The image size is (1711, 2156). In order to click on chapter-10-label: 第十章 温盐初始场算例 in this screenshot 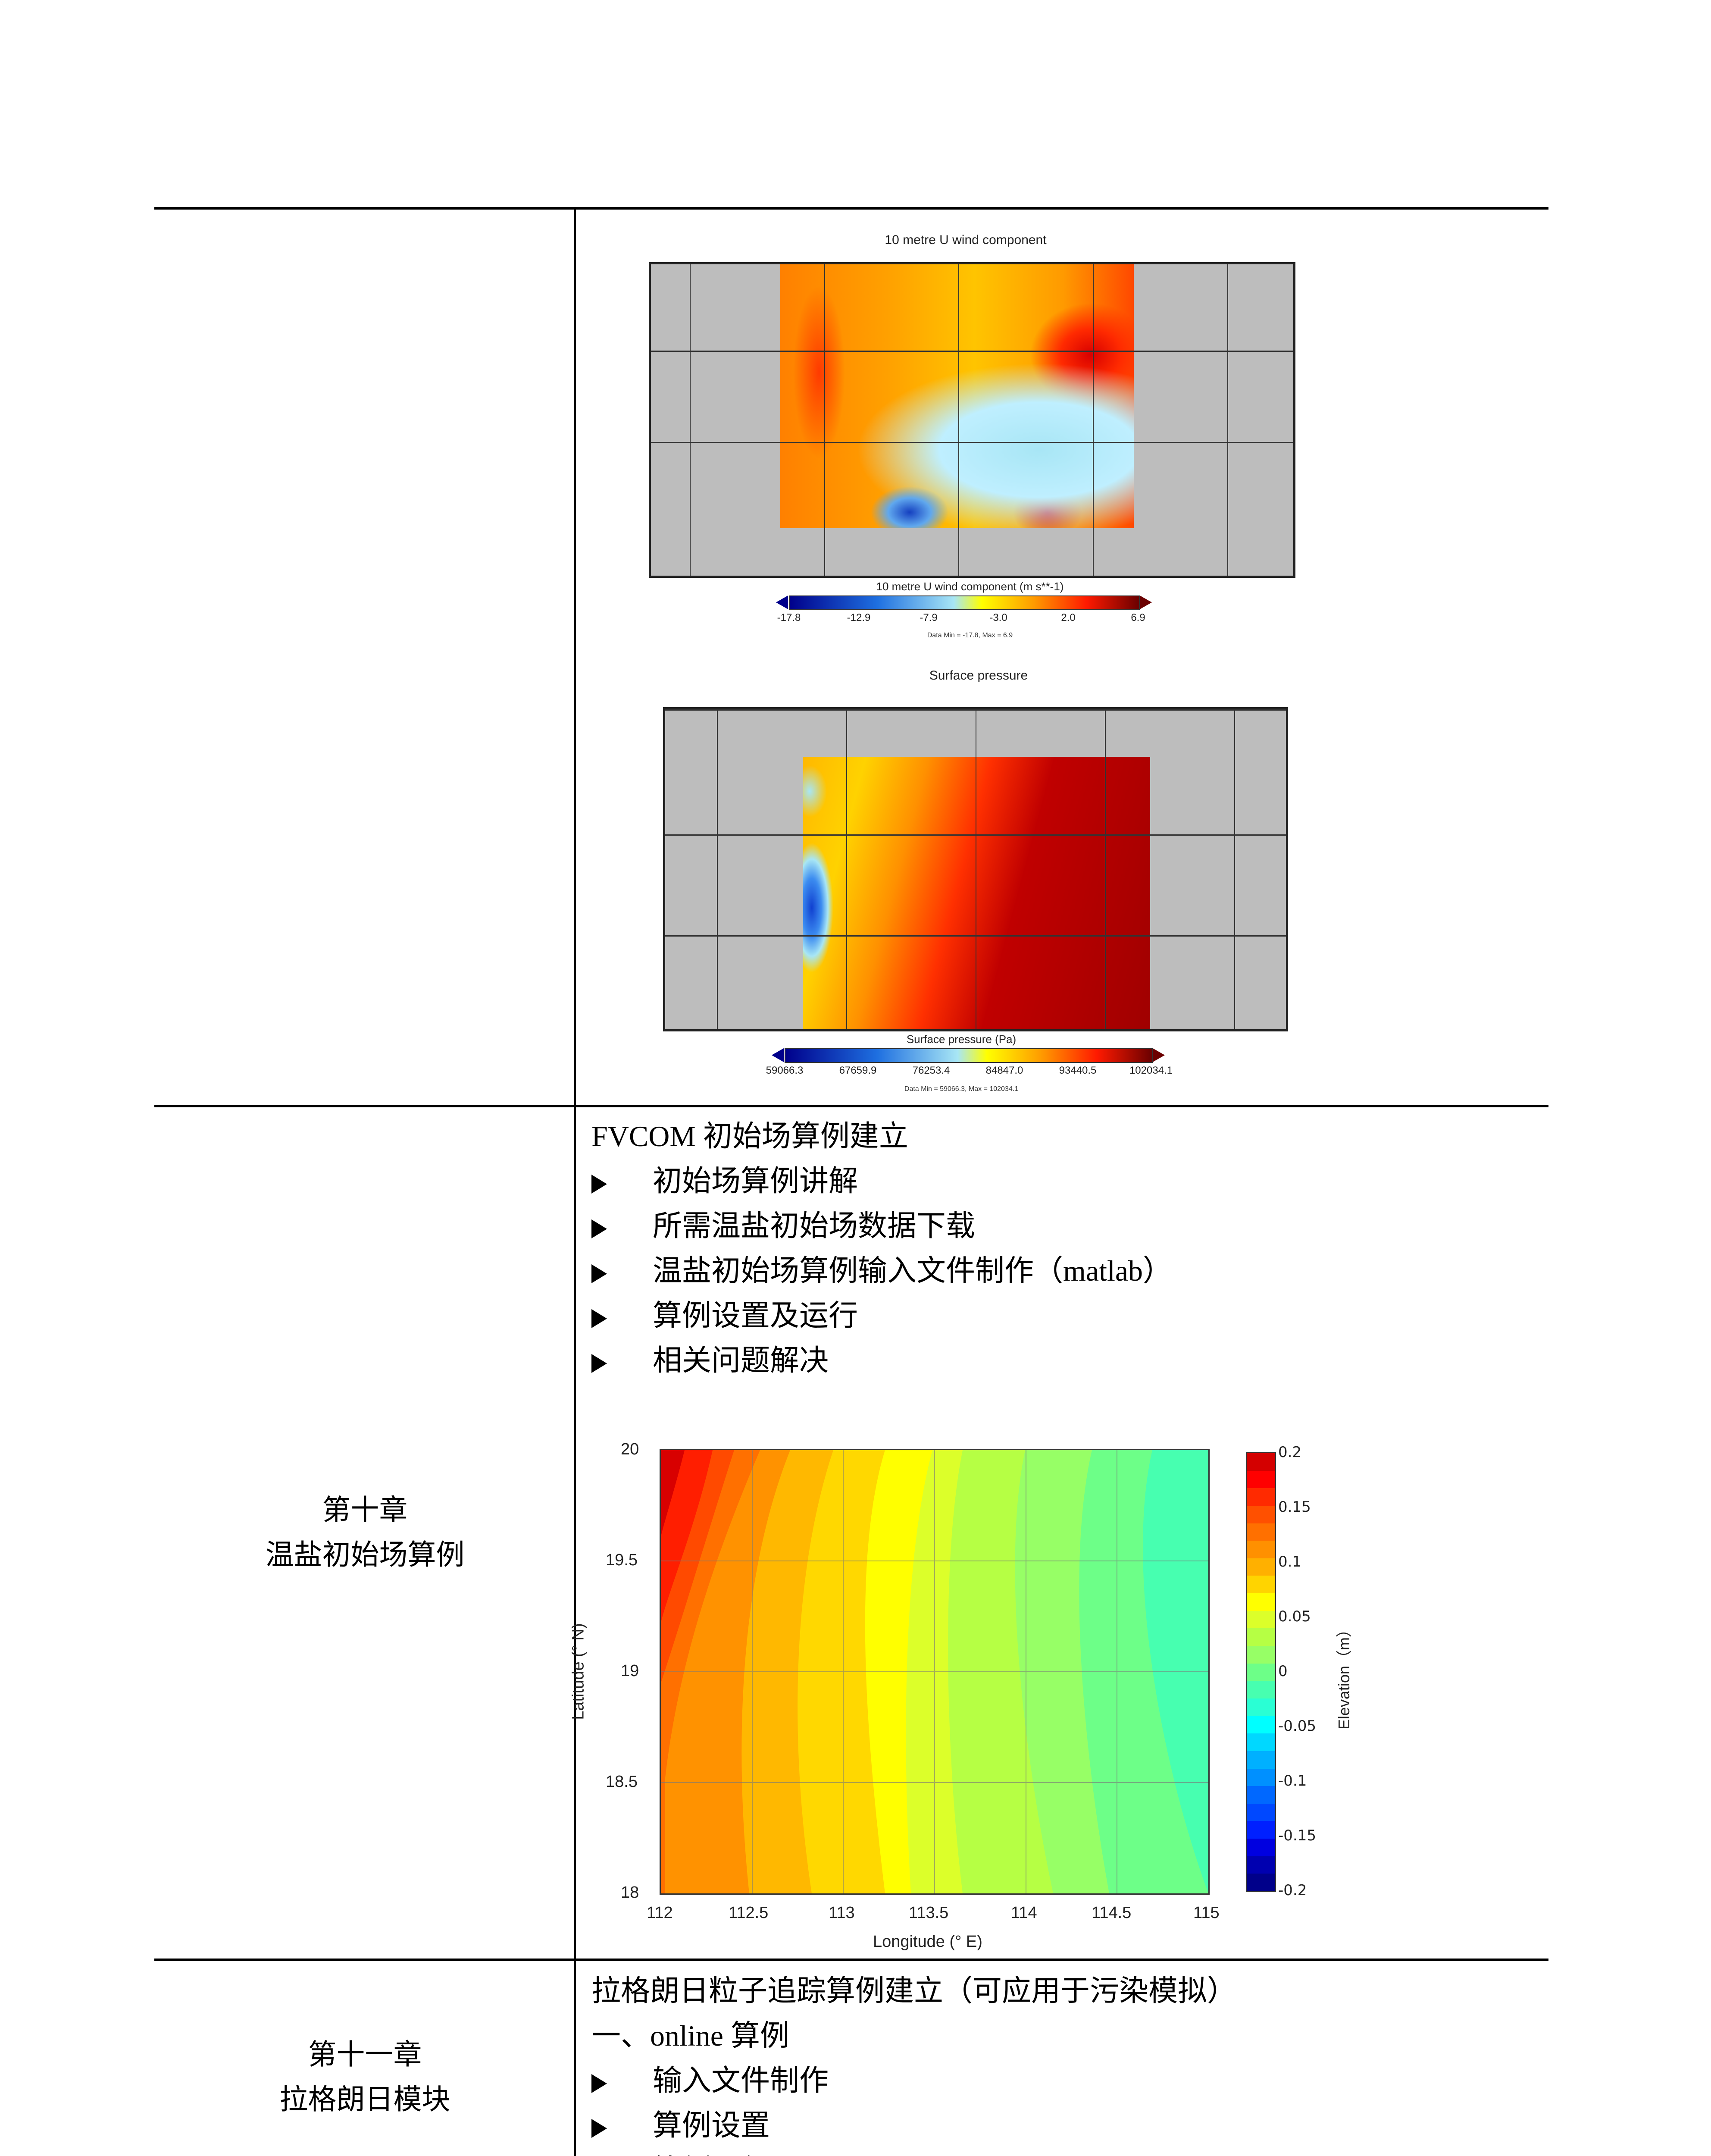, I will do `click(365, 1533)`.